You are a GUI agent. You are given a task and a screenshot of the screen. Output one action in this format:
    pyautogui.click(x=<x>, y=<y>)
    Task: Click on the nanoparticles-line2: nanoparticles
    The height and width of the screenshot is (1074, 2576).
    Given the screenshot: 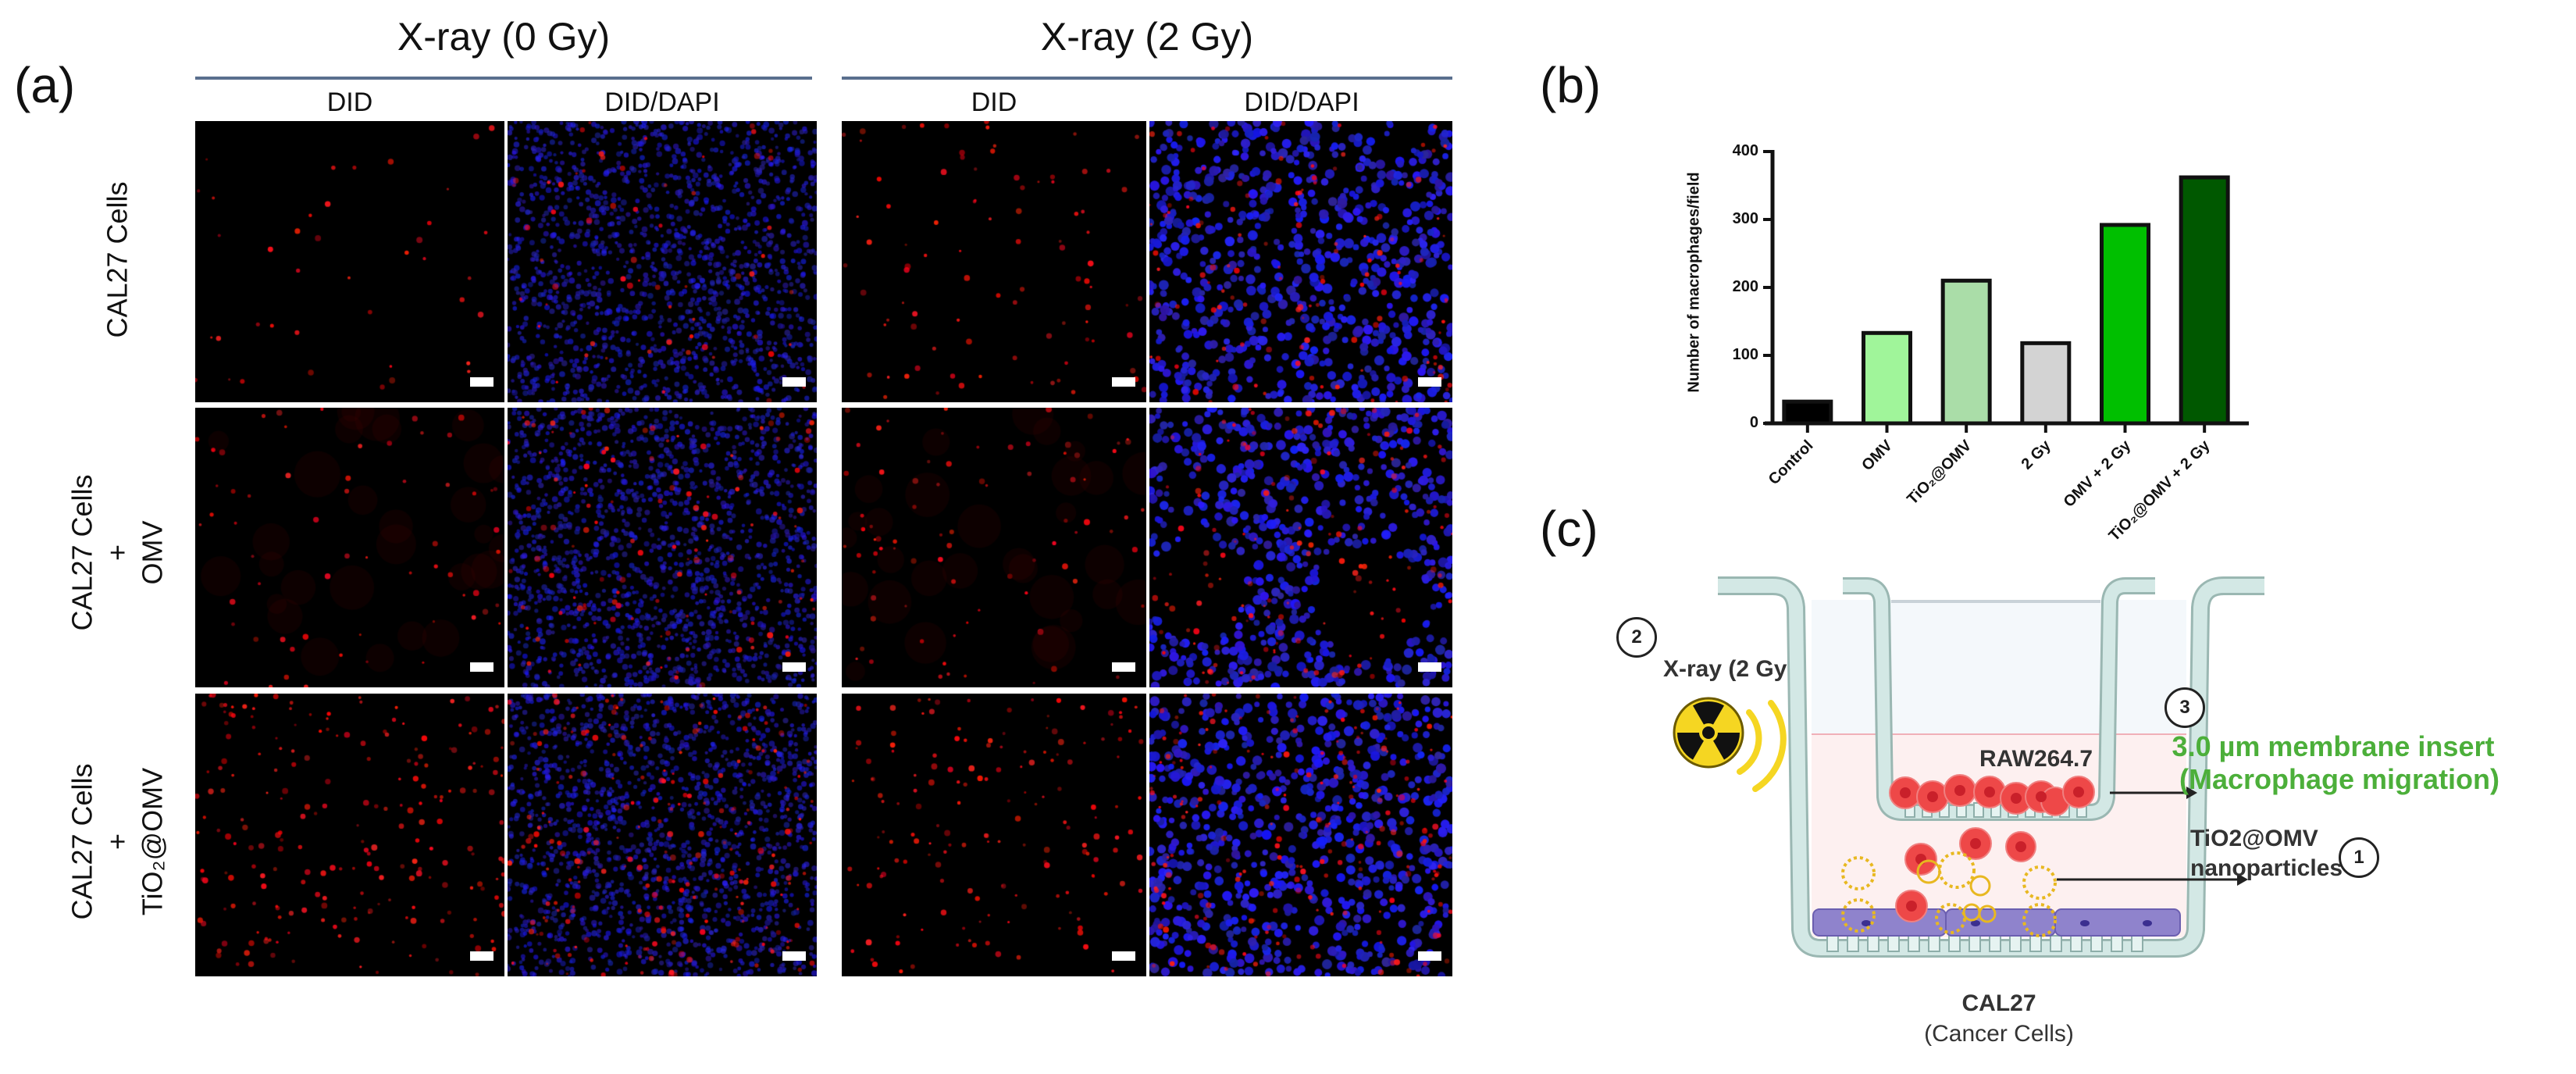 What is the action you would take?
    pyautogui.click(x=2266, y=868)
    